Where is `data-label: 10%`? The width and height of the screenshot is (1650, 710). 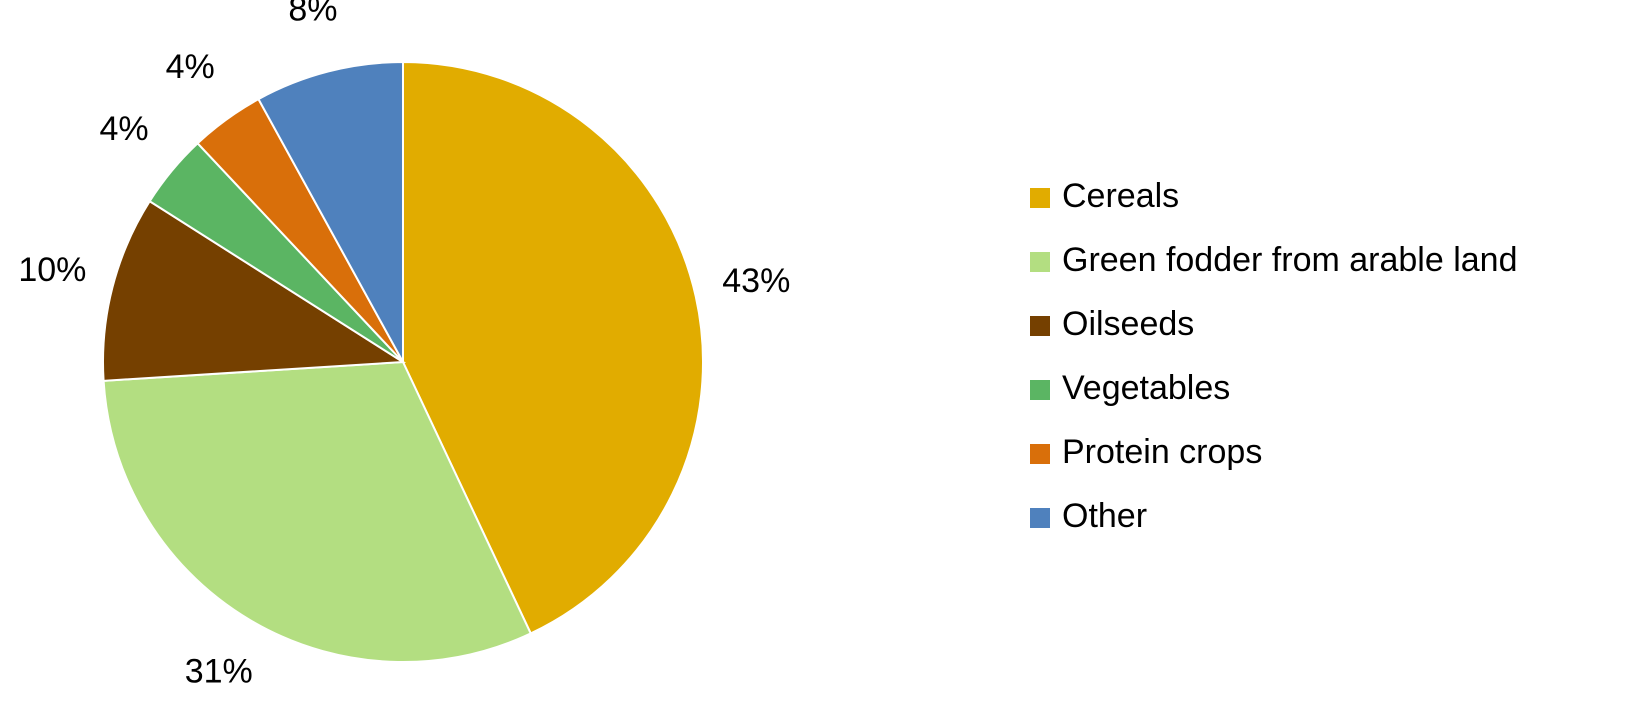 data-label: 10% is located at coordinates (52, 270).